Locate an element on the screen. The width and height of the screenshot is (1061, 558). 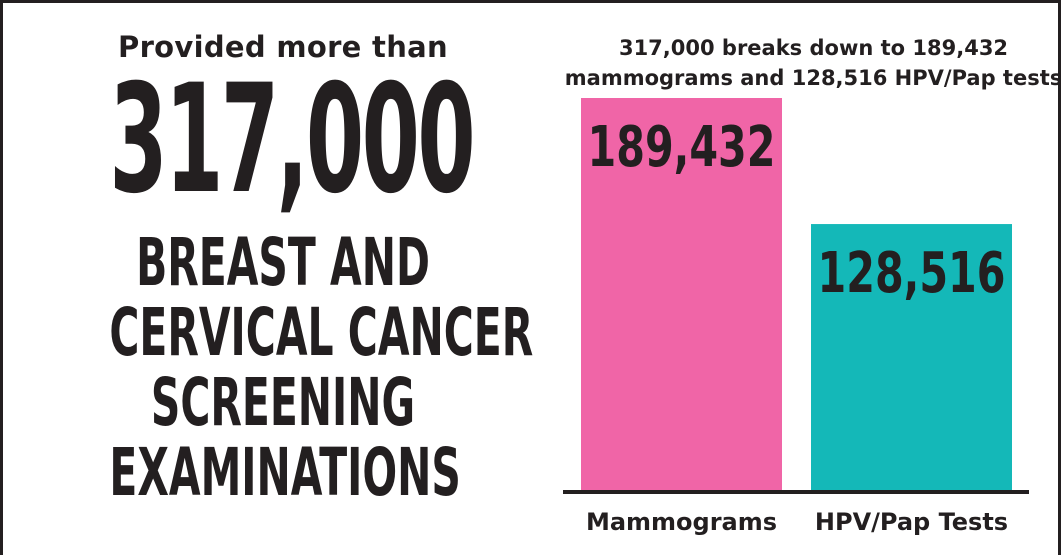
intro-text: Provided more than is located at coordinates (283, 47).